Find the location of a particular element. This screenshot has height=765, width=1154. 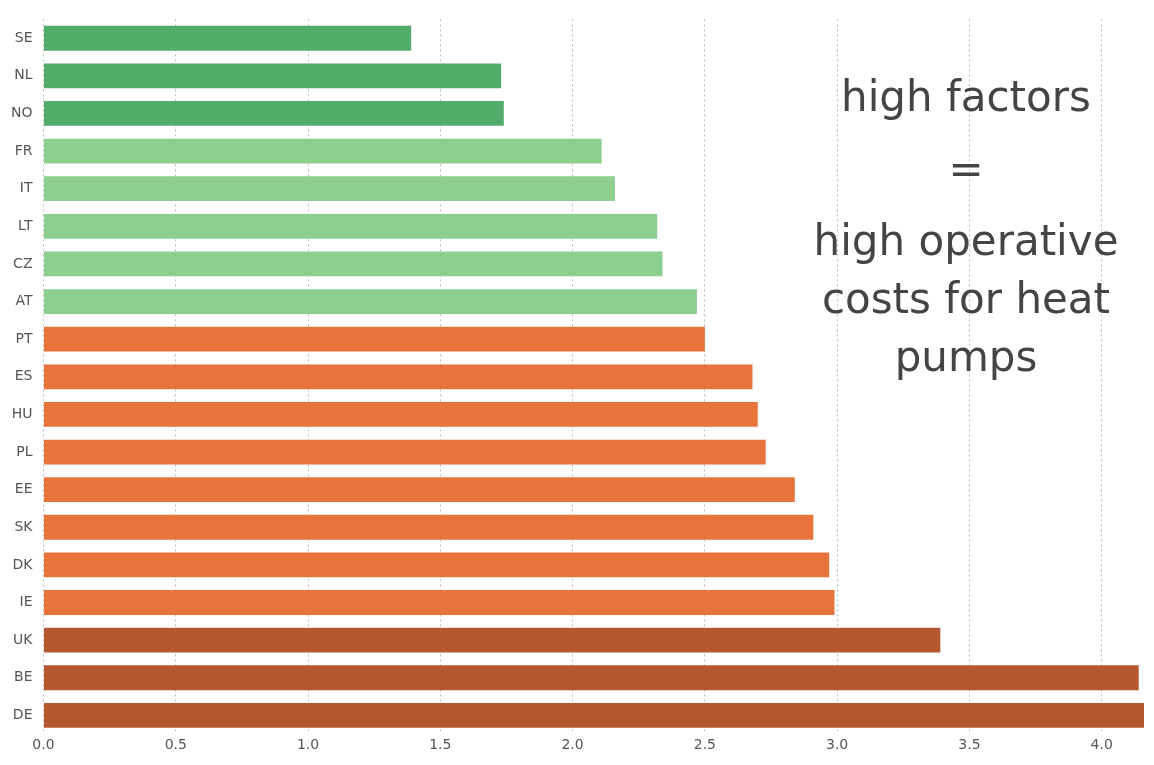

y-tick-label: EE is located at coordinates (23, 488).